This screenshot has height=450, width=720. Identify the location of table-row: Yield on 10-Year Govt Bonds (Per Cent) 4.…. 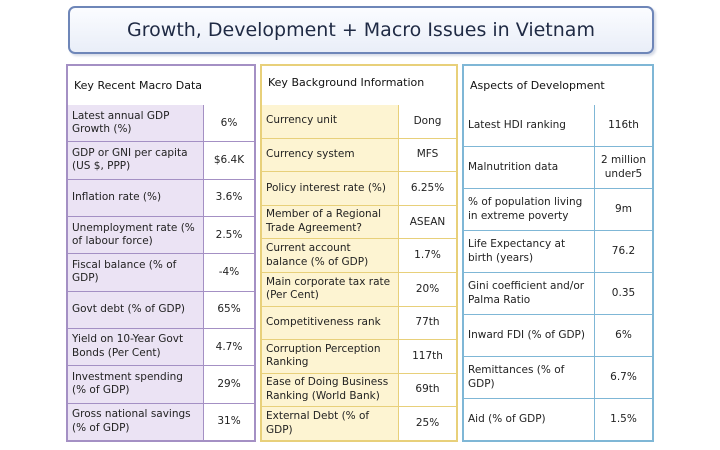
(161, 346).